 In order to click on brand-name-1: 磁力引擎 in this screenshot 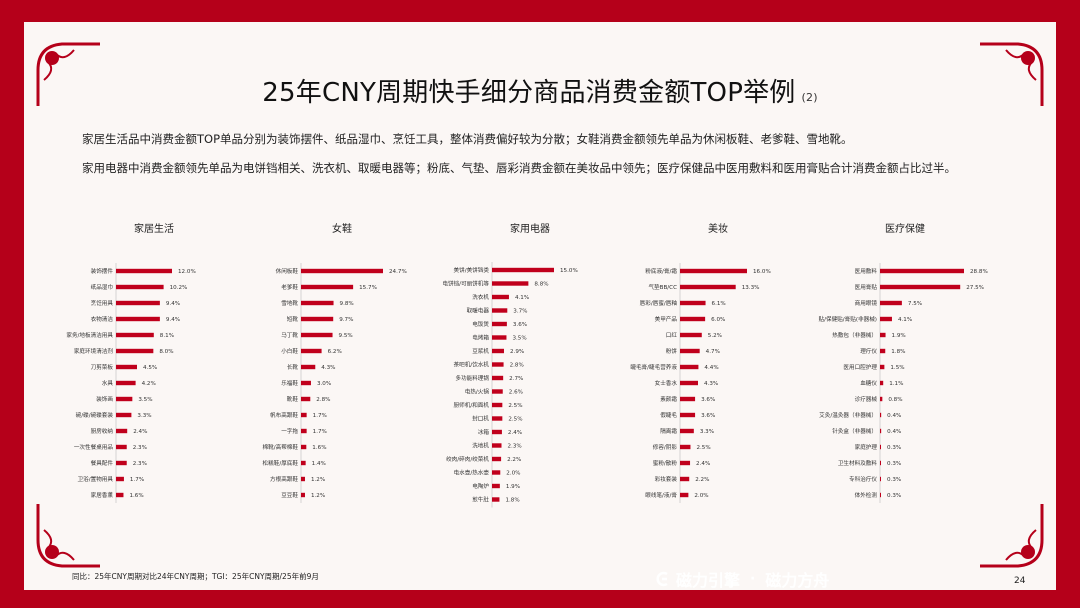, I will do `click(708, 580)`.